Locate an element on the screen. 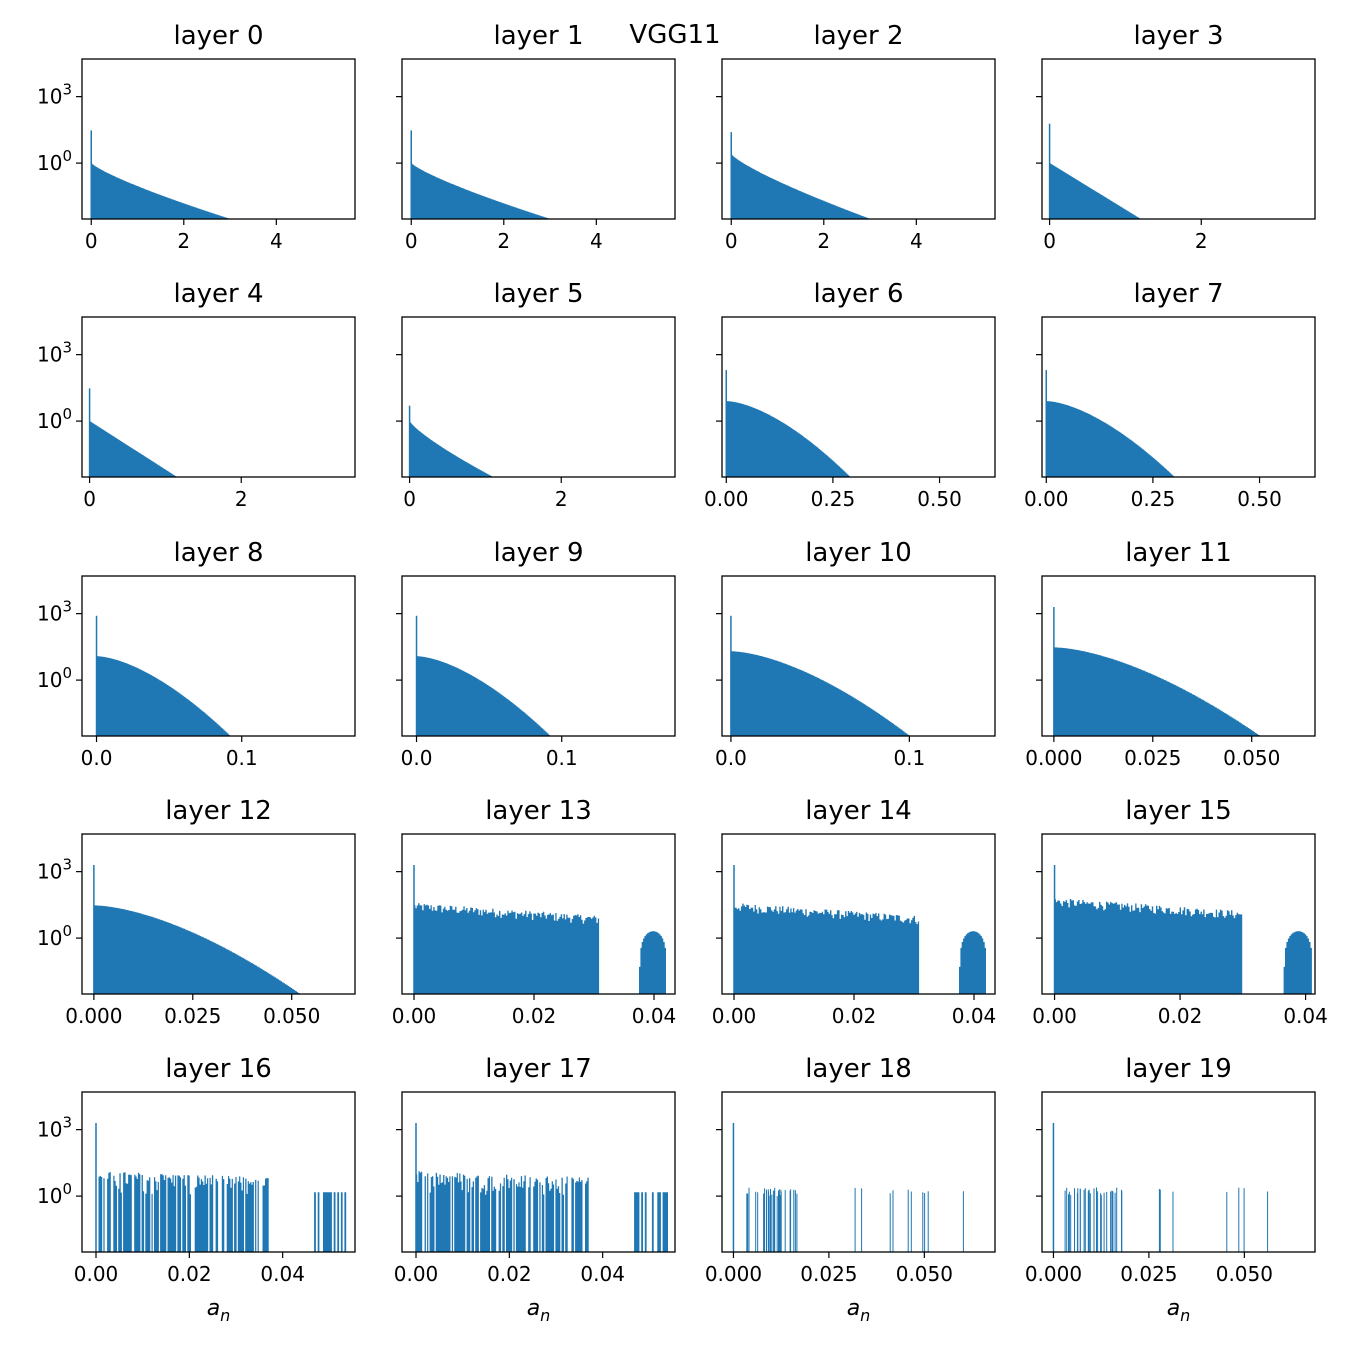 The width and height of the screenshot is (1350, 1350). panel-title: layer 12 is located at coordinates (218, 811).